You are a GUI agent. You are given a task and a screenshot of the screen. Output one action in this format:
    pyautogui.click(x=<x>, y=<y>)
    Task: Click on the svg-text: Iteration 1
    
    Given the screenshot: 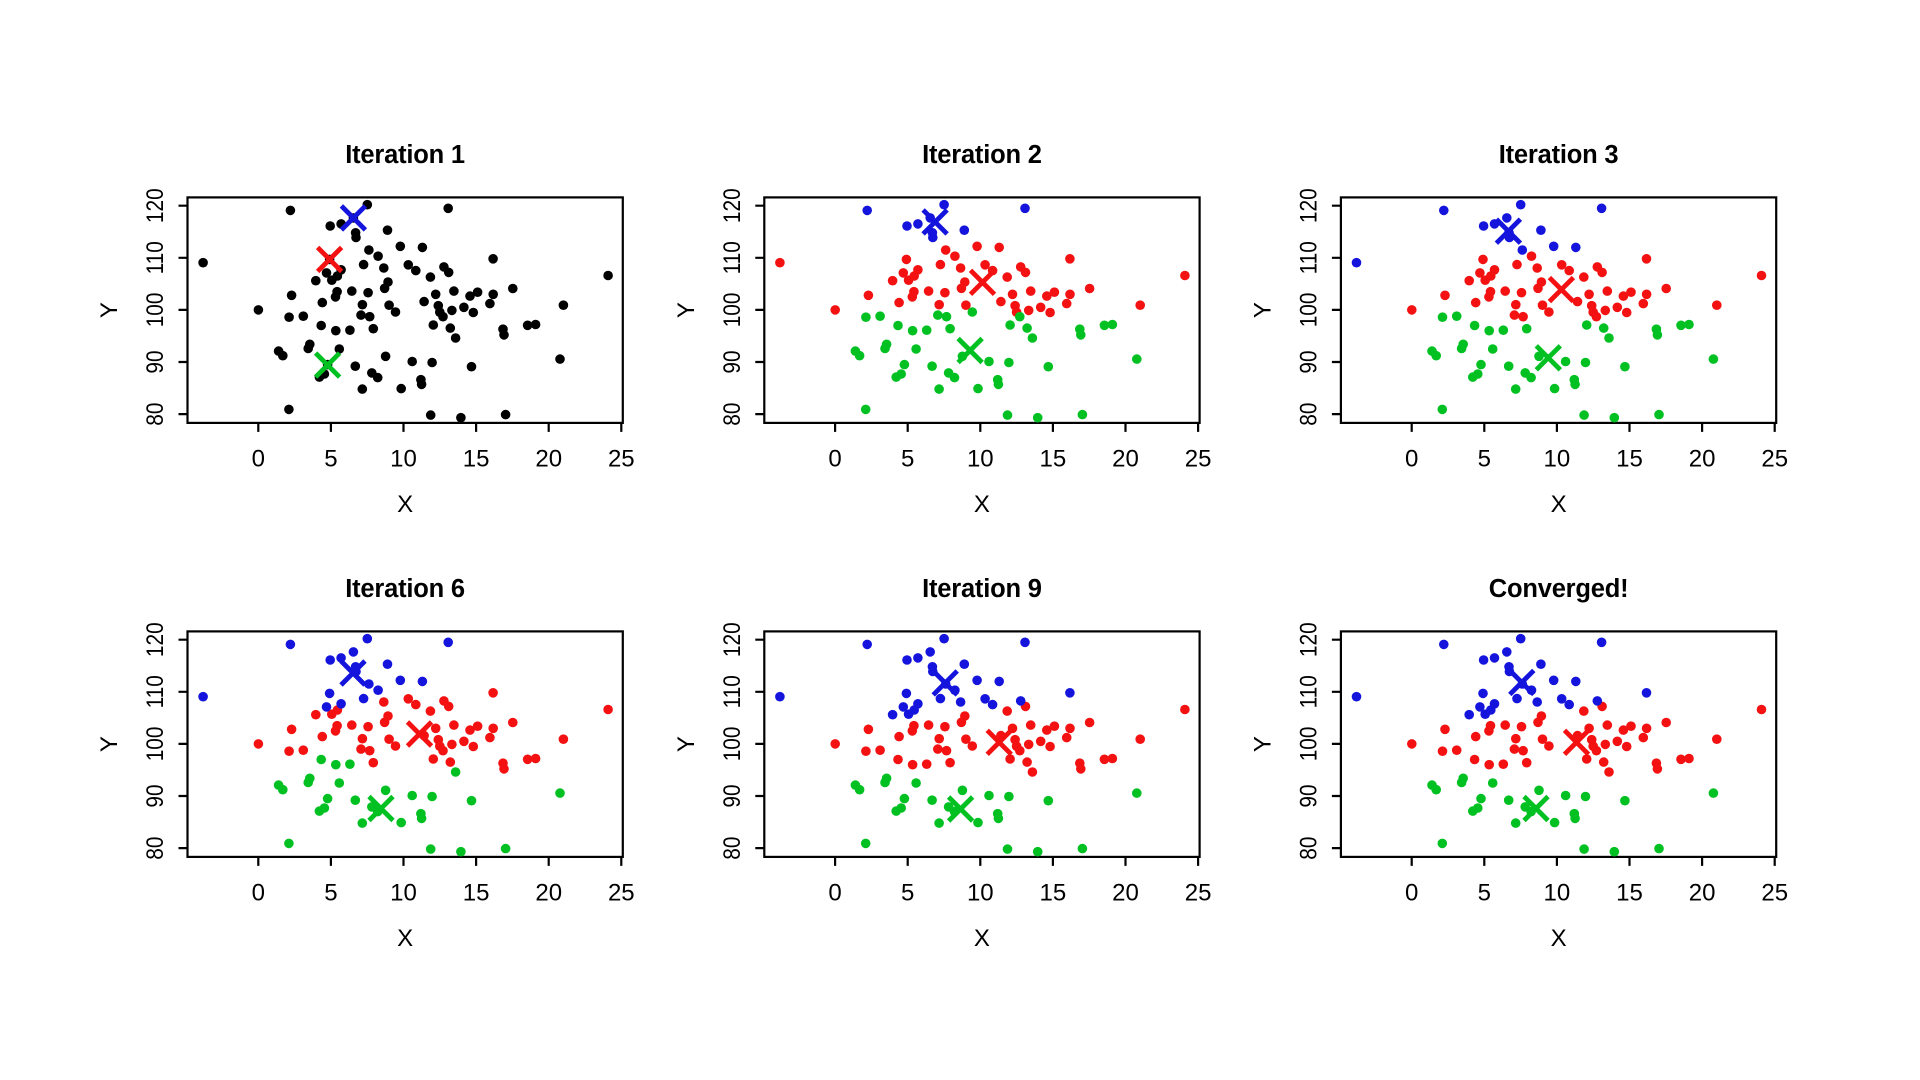 What is the action you would take?
    pyautogui.click(x=405, y=155)
    